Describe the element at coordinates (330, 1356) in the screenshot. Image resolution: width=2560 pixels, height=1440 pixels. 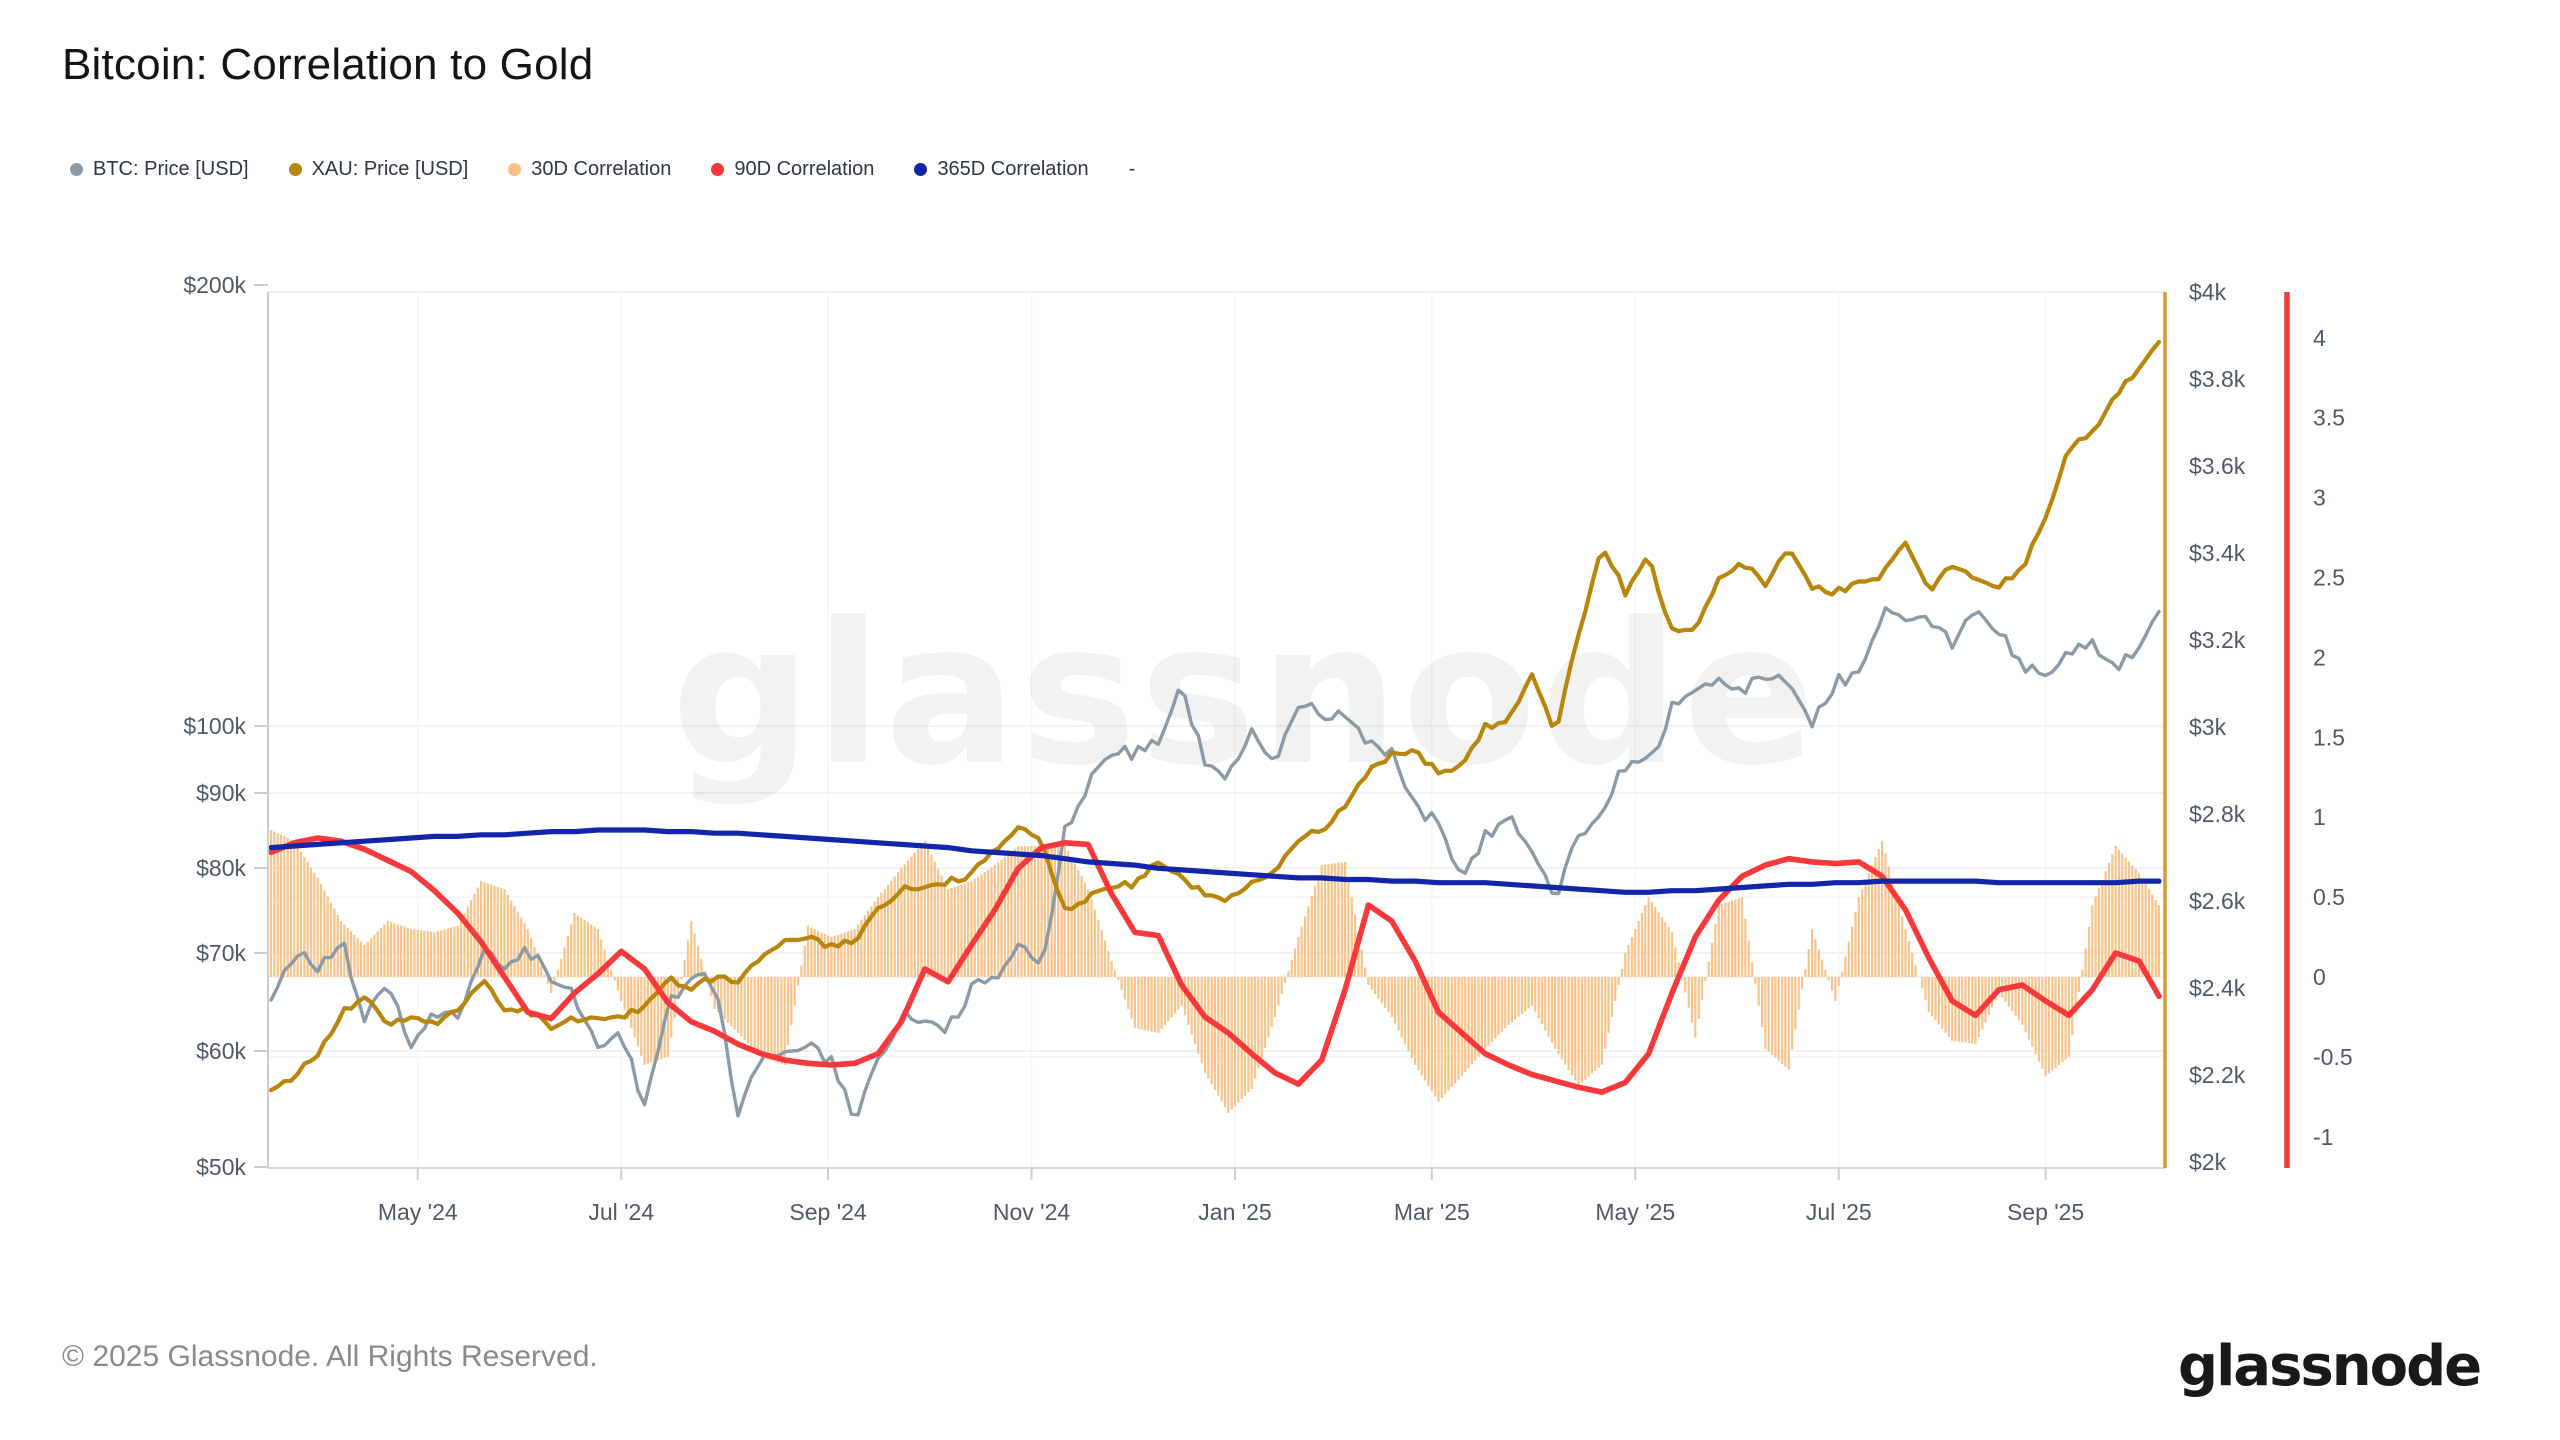
I see `footer-copyright: © 2025 Glassnode. All Rights Reserved.` at that location.